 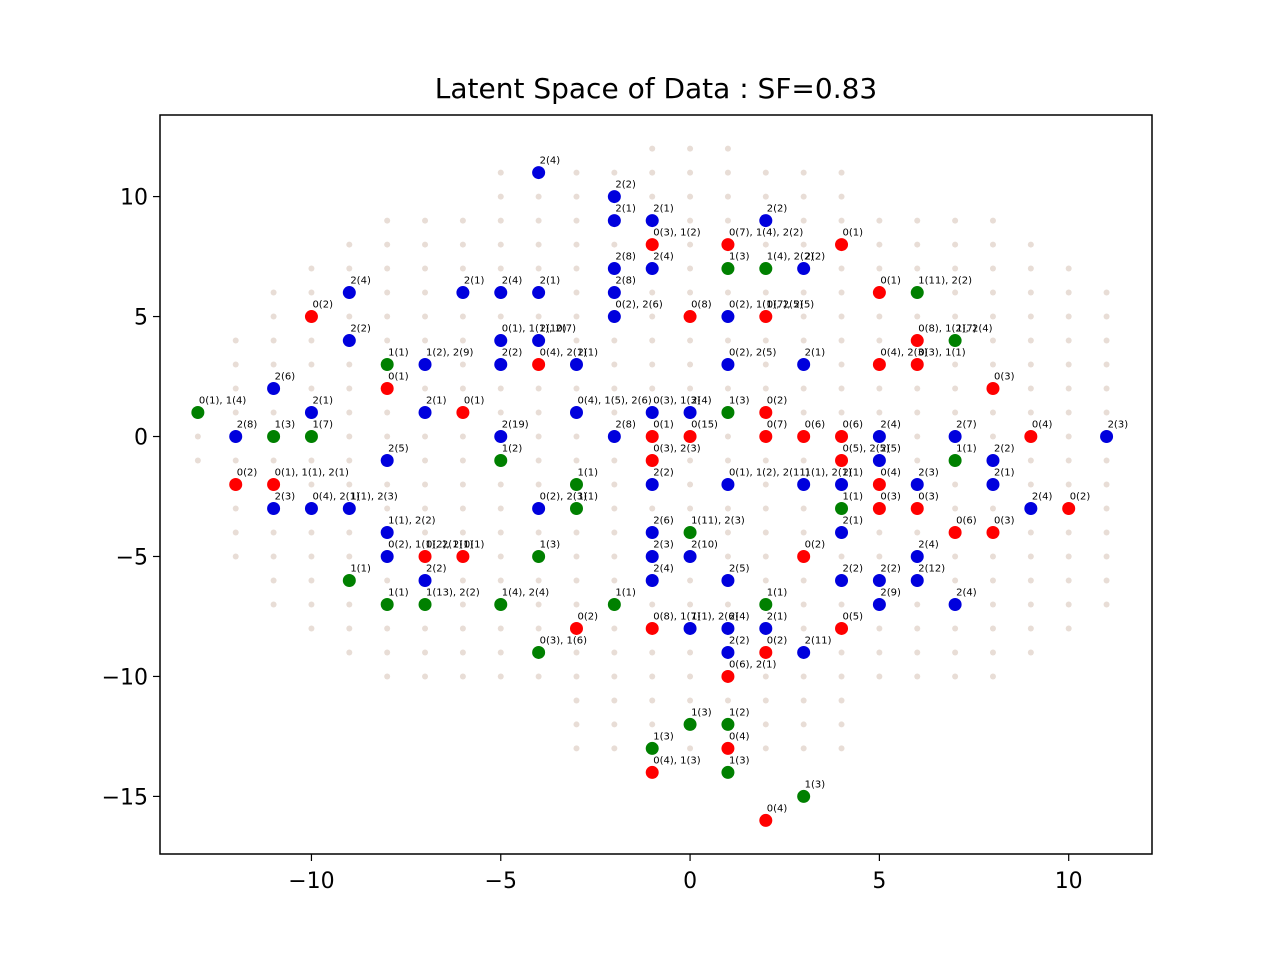 What do you see at coordinates (1004, 473) in the screenshot?
I see `point-label: 2(1)` at bounding box center [1004, 473].